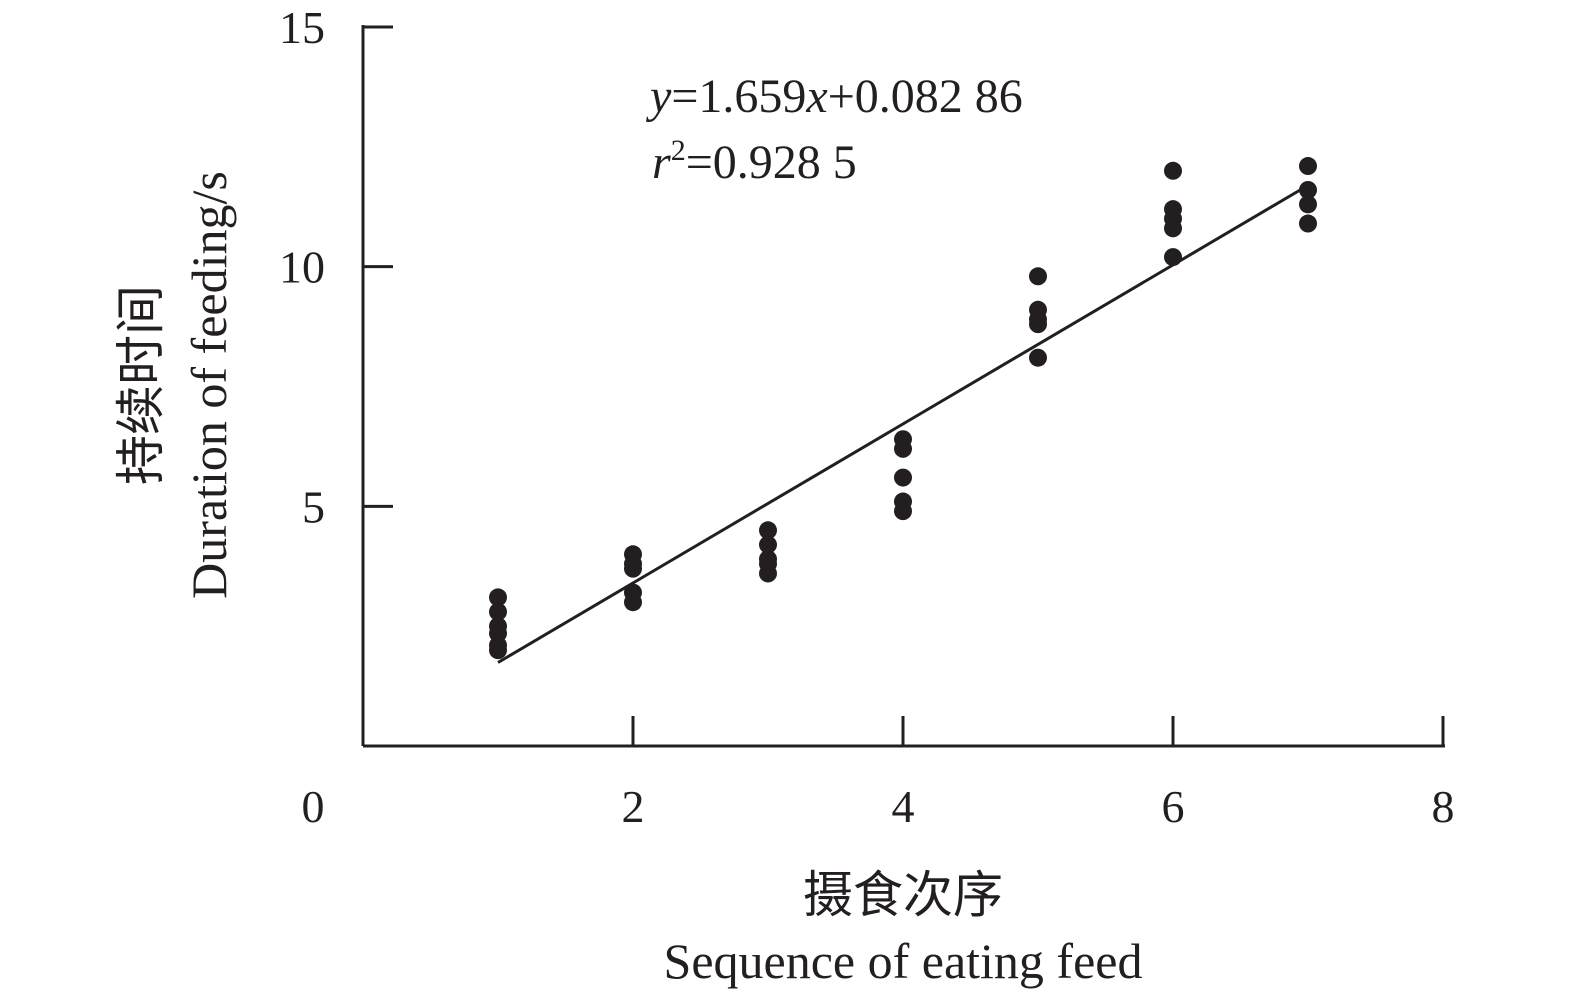 The width and height of the screenshot is (1575, 1001). Describe the element at coordinates (903, 806) in the screenshot. I see `x-tick-label: 4` at that location.